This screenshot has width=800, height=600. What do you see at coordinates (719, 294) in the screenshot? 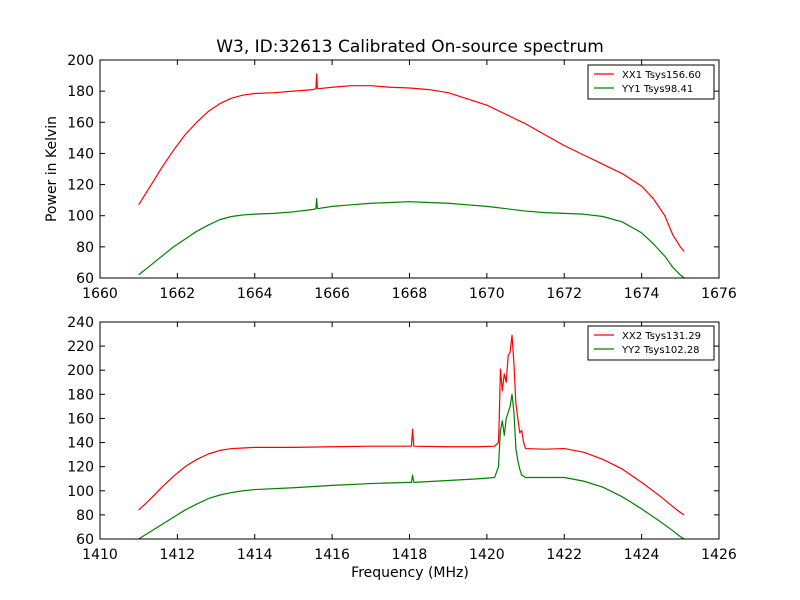
I see `x-tick-label: 1676` at bounding box center [719, 294].